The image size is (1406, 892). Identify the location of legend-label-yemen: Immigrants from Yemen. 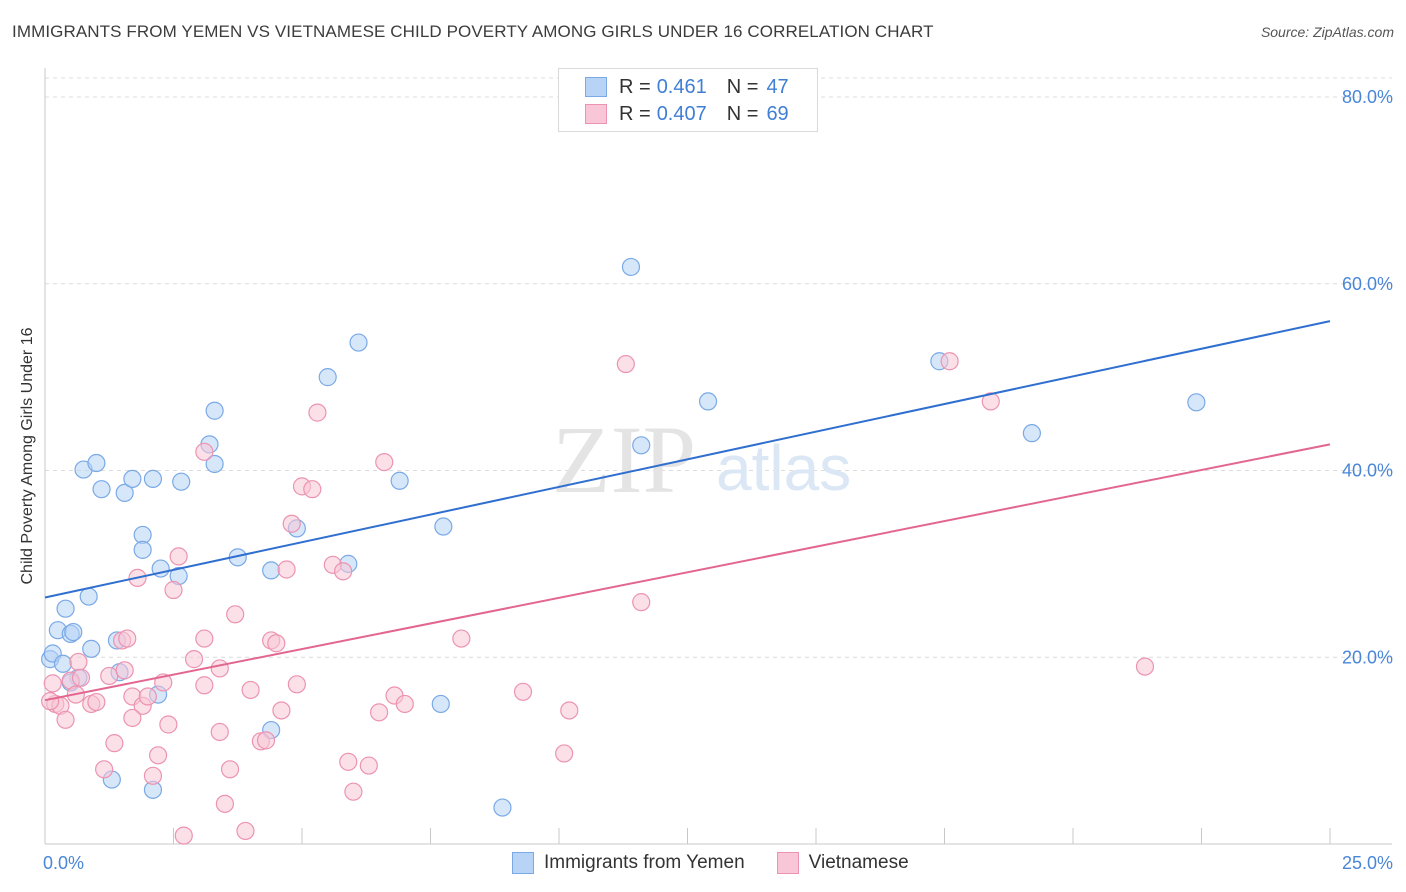
(644, 862).